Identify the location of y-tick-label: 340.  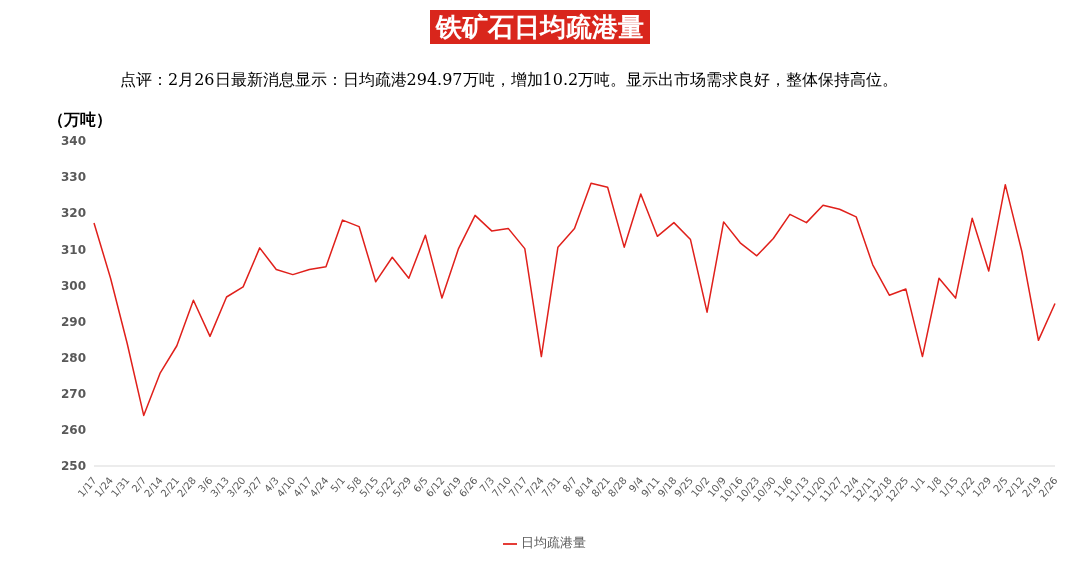
(73, 141).